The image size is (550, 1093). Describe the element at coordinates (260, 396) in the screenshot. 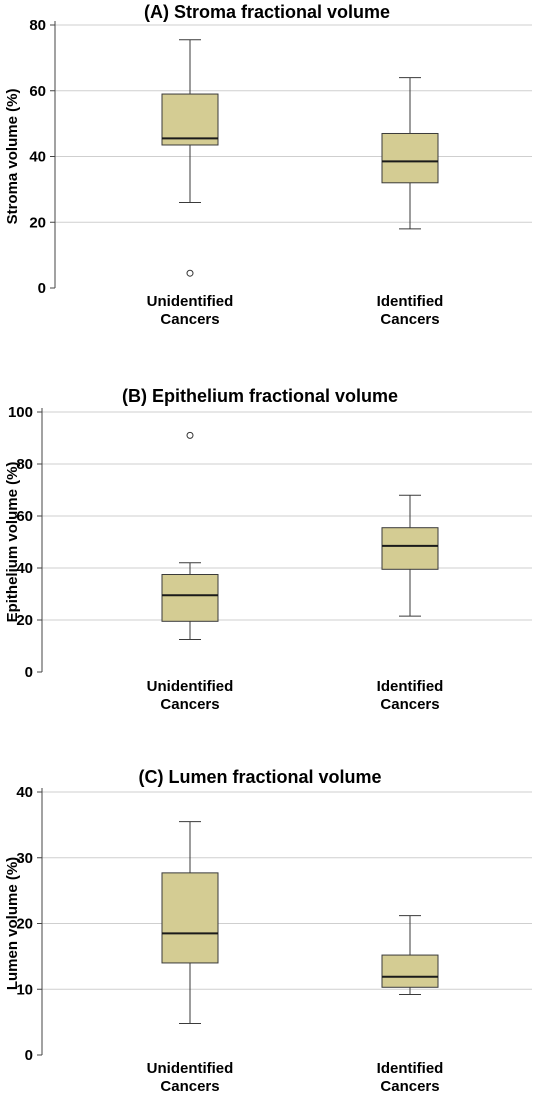

I see `chart-title: (B) Epithelium fractional volume` at that location.